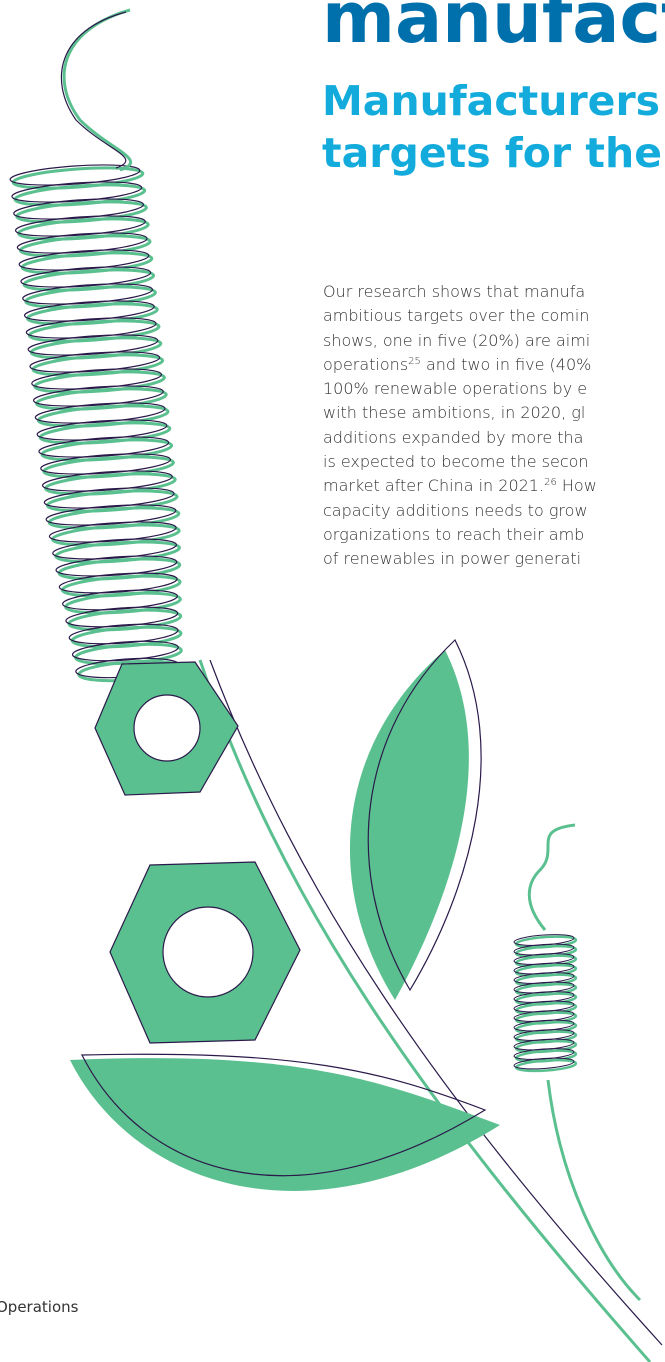  I want to click on body-line: market after China in 2021.26 How, so click(460, 486).